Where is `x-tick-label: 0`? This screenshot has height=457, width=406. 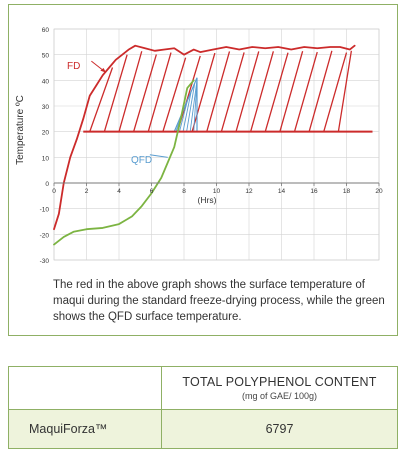 x-tick-label: 0 is located at coordinates (54, 191).